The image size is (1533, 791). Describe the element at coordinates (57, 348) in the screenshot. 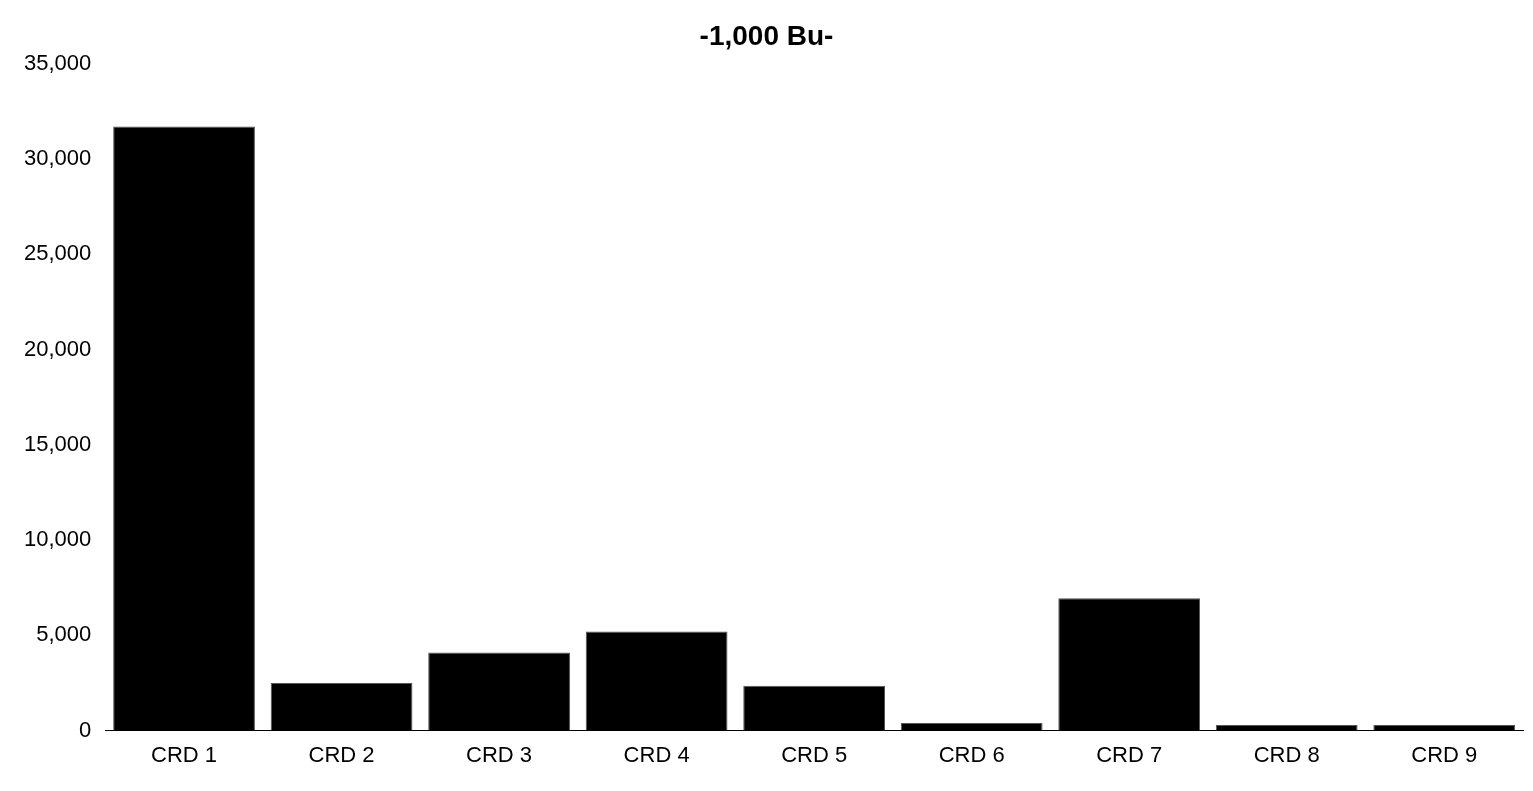

I see `y-tick-label: 20,000` at that location.